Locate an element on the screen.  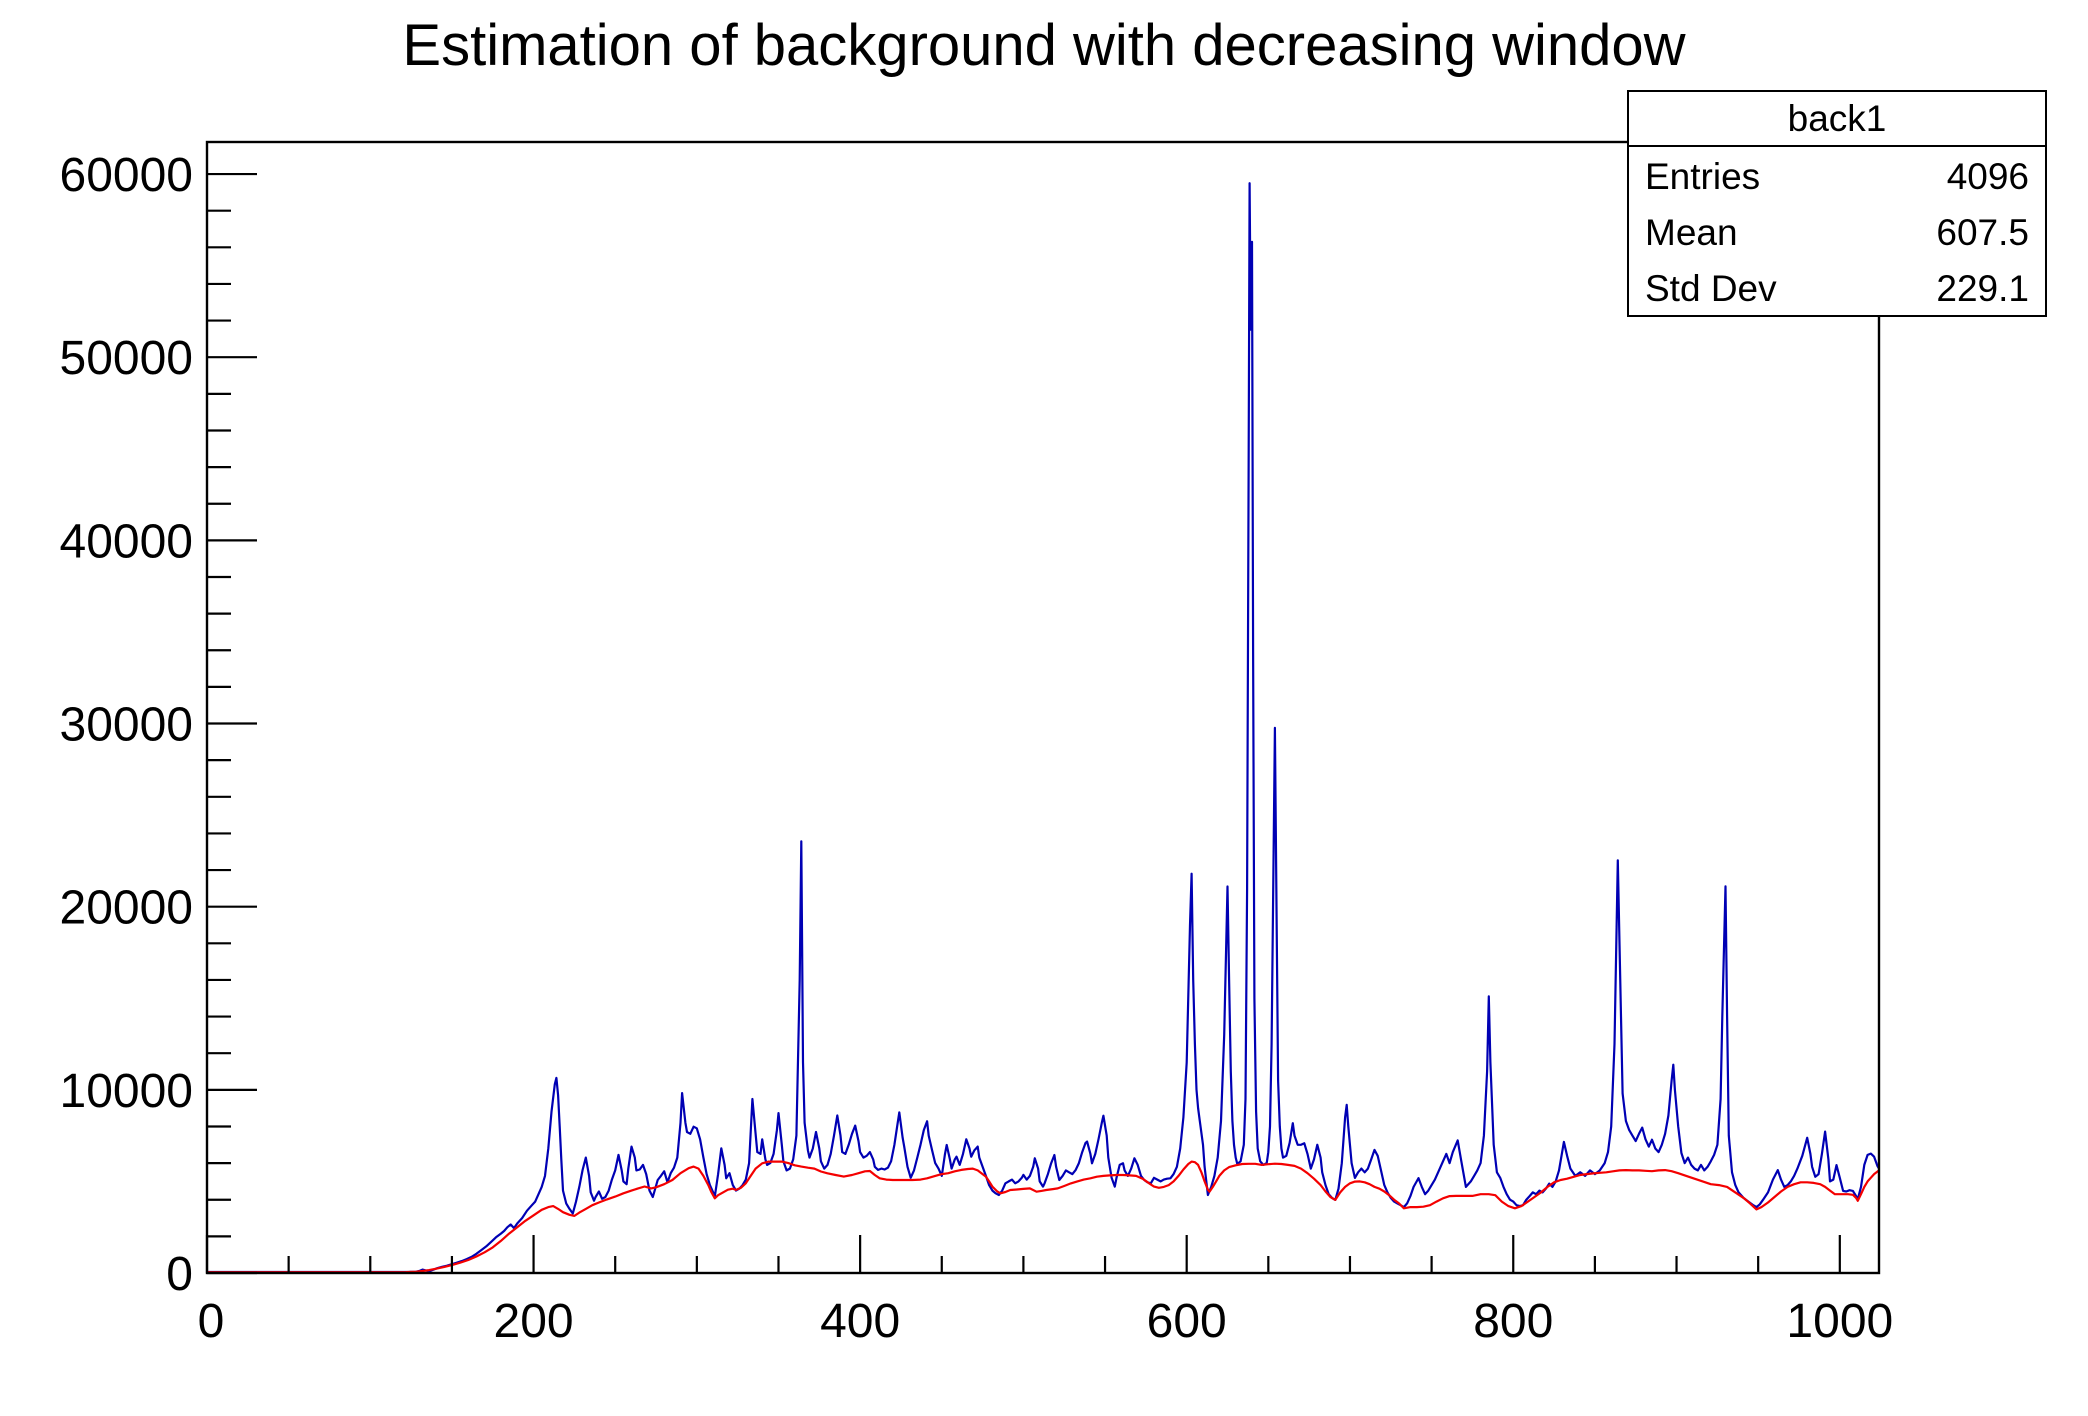
x-tick-label: 200 is located at coordinates (534, 1321).